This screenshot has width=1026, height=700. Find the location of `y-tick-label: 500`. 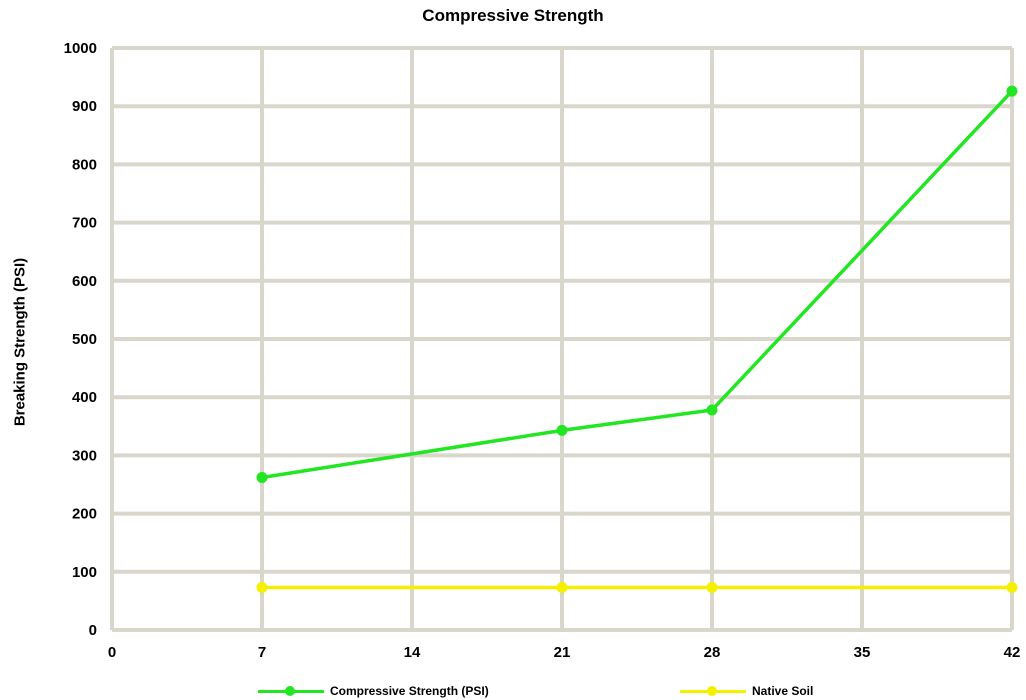

y-tick-label: 500 is located at coordinates (84, 339).